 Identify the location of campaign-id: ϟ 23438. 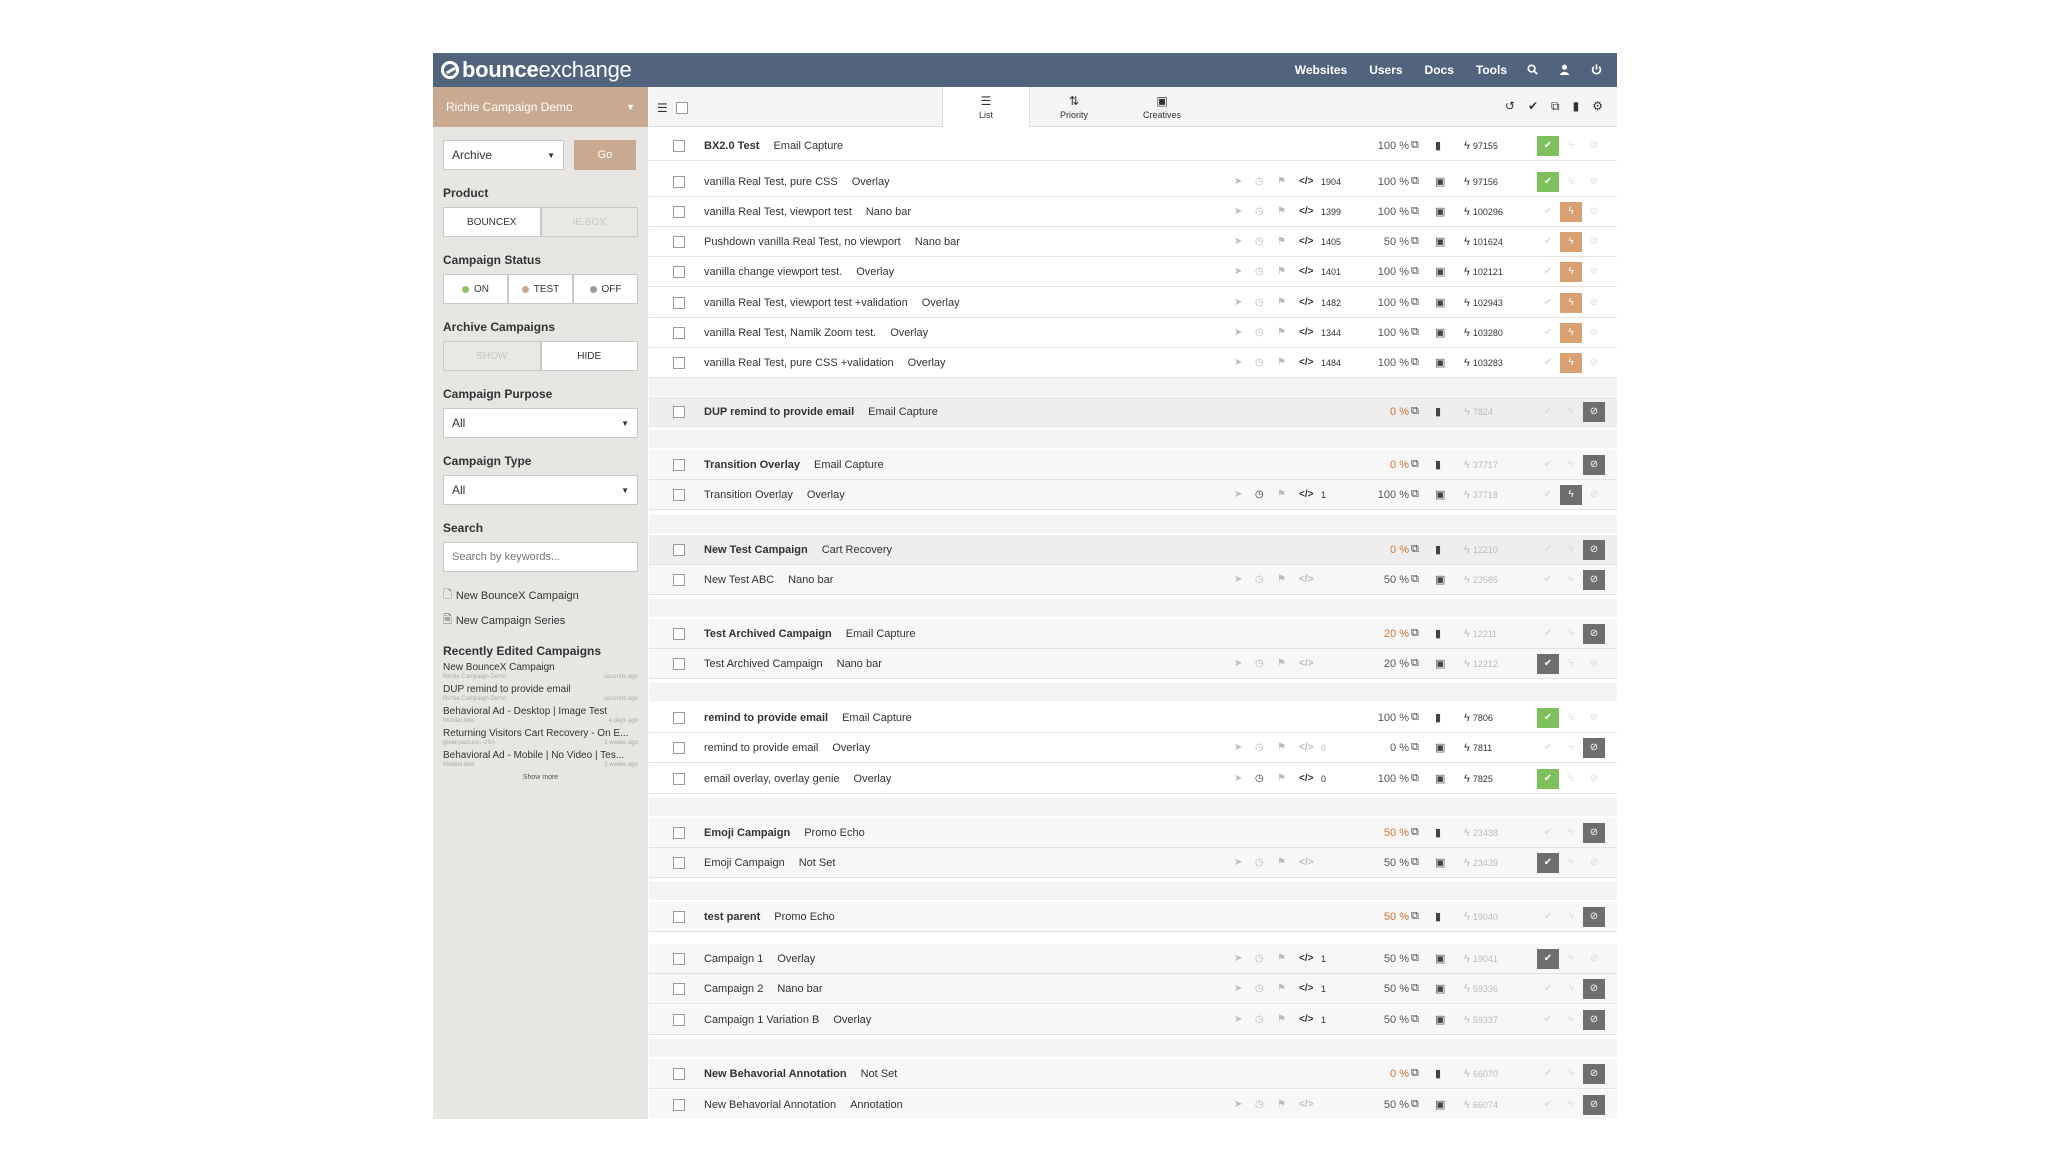
(1481, 833).